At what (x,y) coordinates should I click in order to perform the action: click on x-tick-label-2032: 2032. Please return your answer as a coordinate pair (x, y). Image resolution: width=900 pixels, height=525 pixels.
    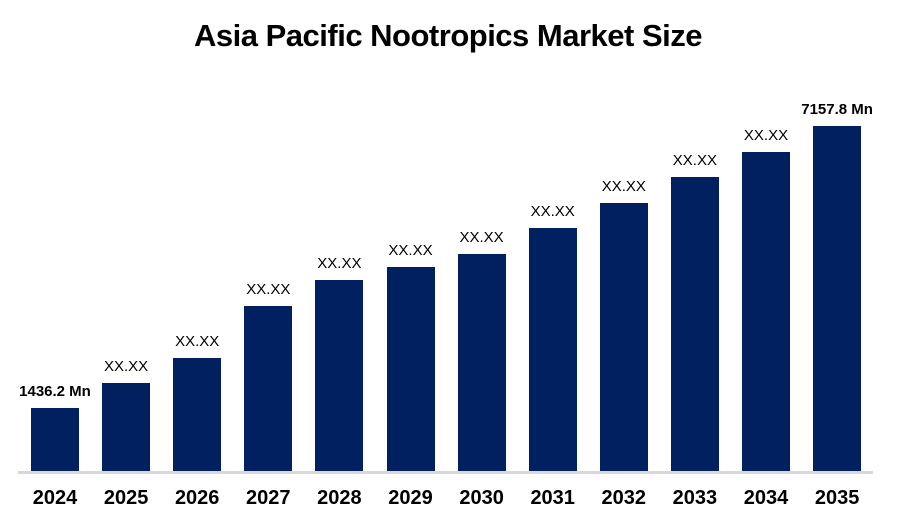
    Looking at the image, I should click on (624, 498).